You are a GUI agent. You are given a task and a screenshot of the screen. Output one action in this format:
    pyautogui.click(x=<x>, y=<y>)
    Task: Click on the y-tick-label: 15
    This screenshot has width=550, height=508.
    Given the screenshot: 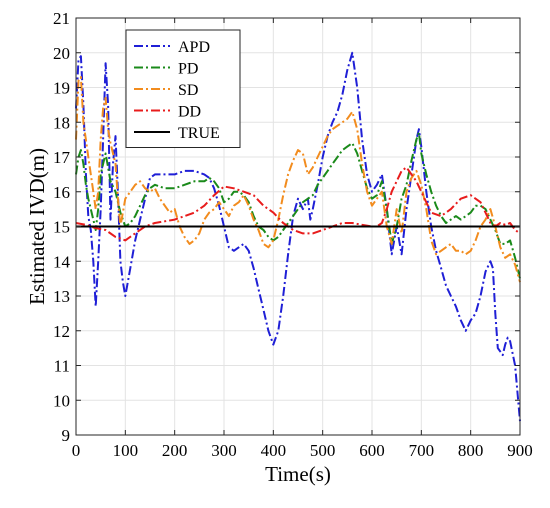 What is the action you would take?
    pyautogui.click(x=61, y=227)
    